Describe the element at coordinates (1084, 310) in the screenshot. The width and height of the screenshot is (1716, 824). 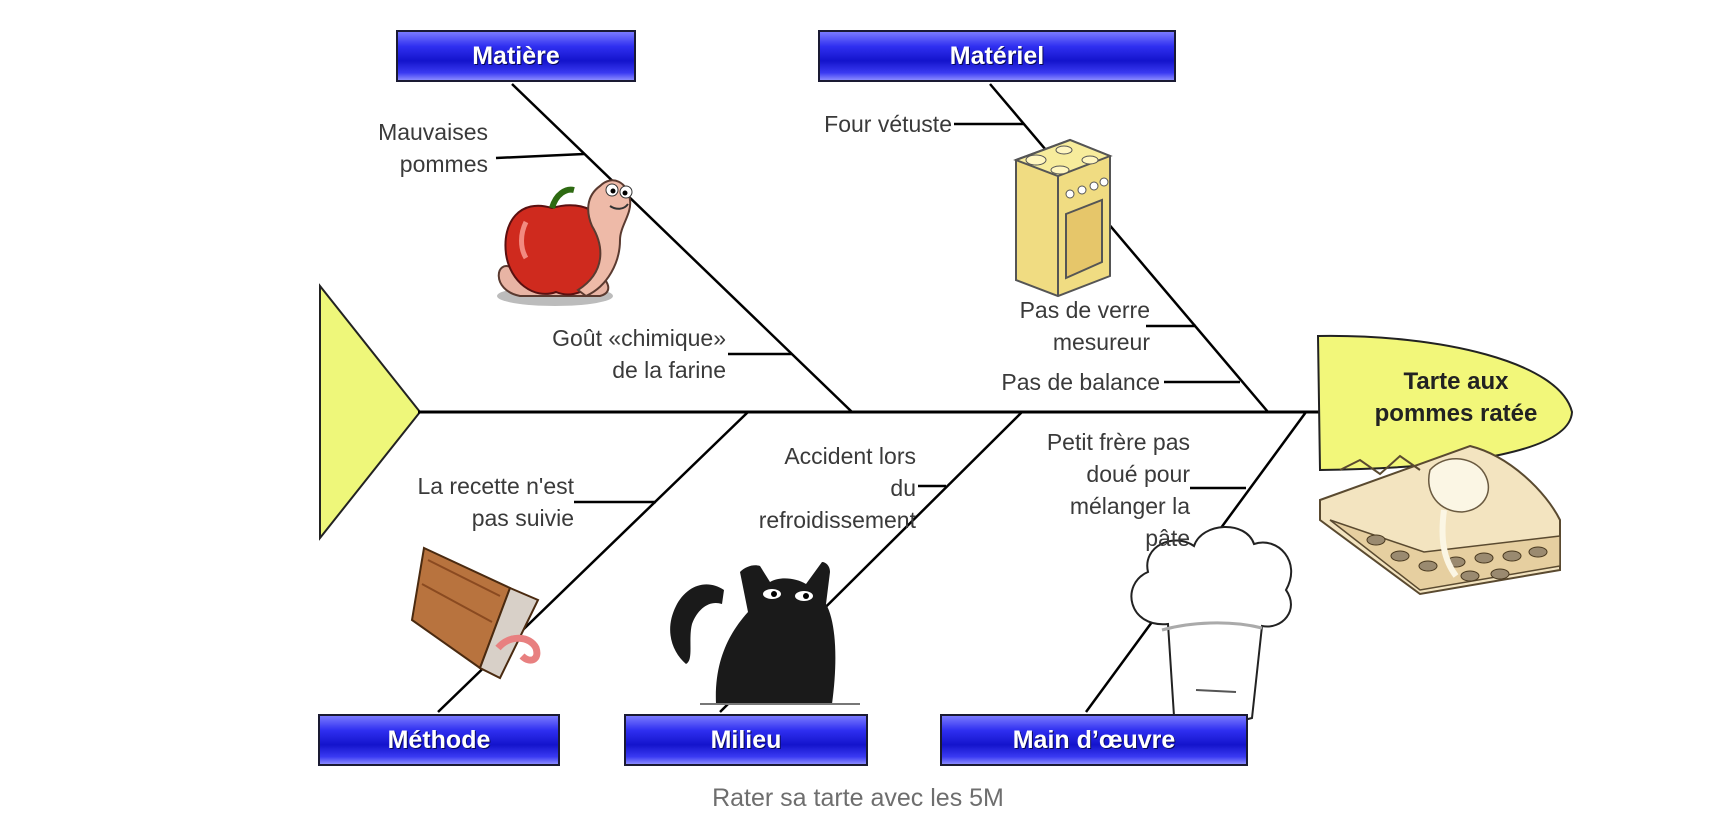
I see `cause-text-line: Pas de verre` at that location.